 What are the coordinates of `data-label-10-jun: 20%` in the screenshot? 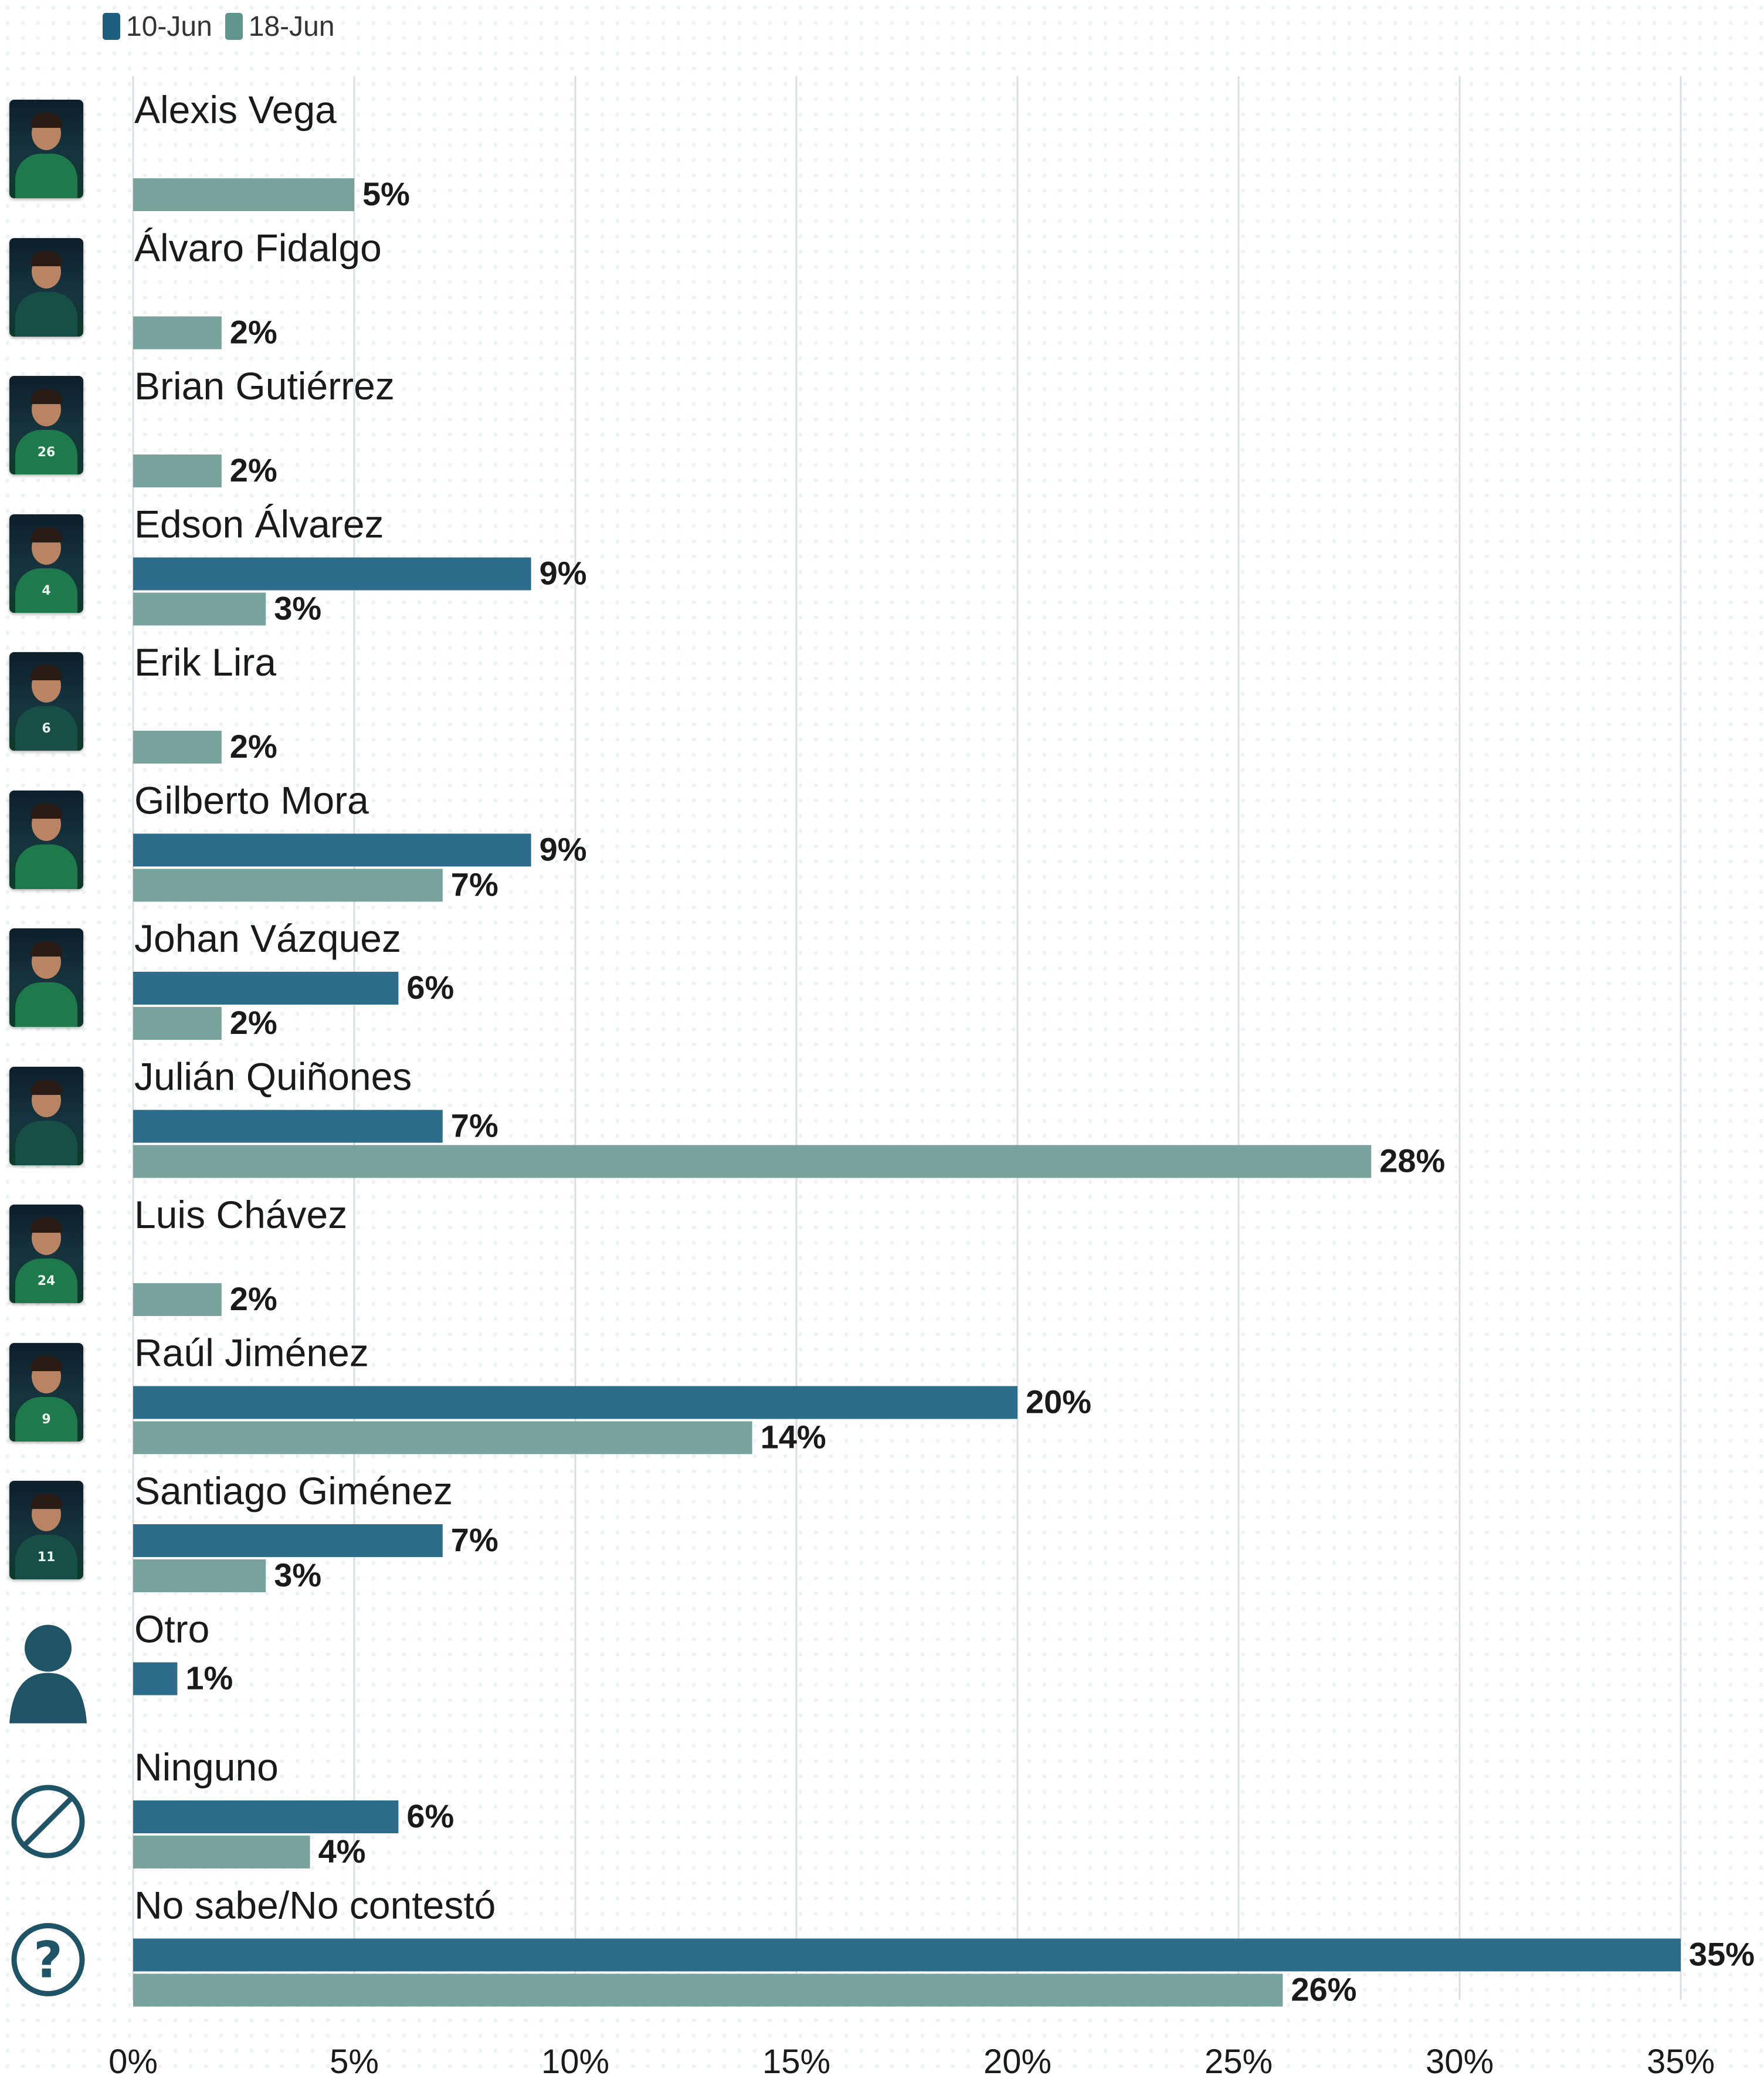 It's located at (1058, 1401).